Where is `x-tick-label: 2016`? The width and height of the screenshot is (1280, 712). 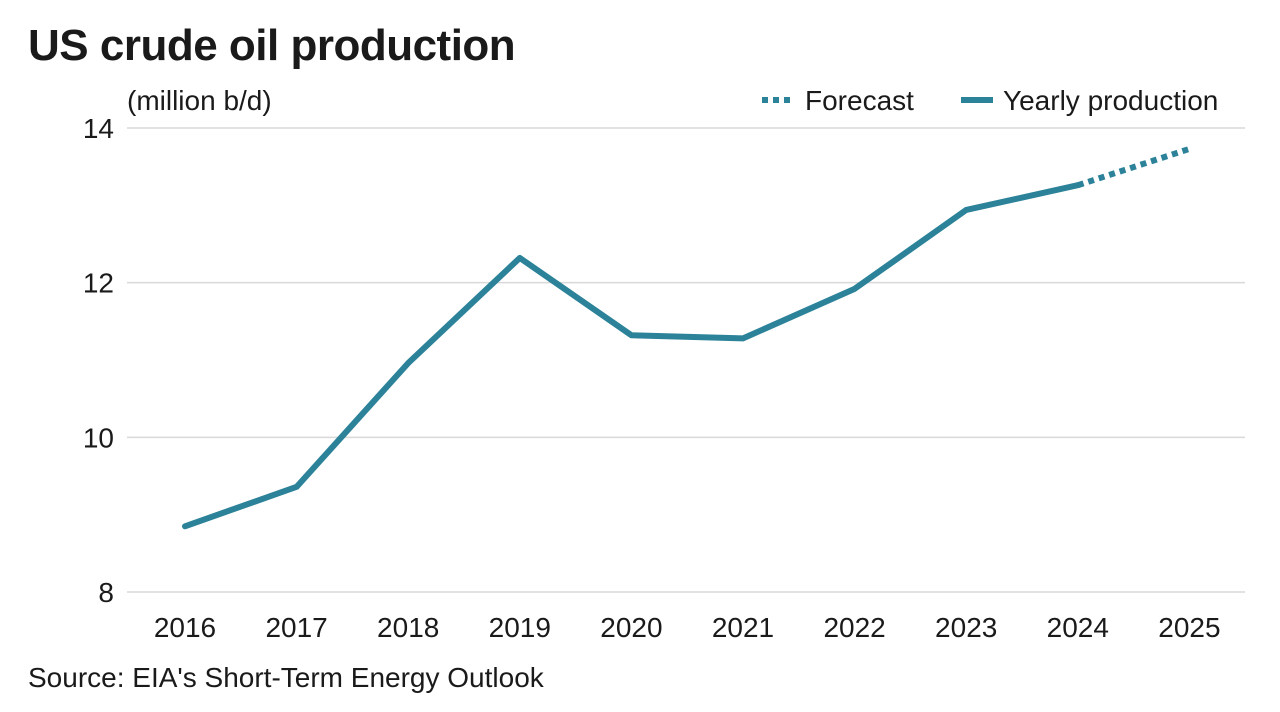 x-tick-label: 2016 is located at coordinates (185, 627).